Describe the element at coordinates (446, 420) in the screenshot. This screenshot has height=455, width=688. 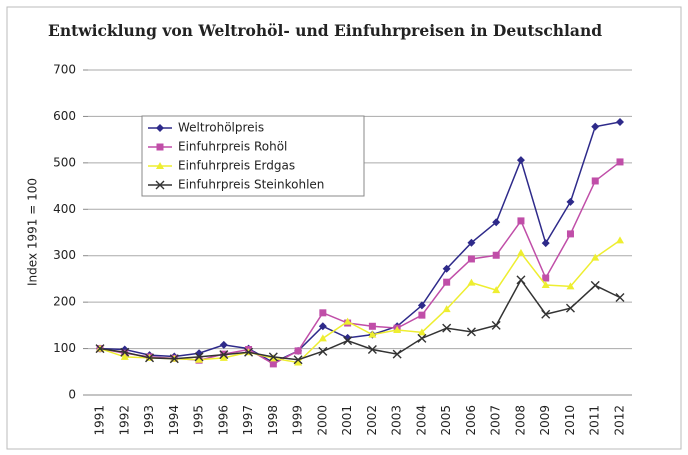
I see `x-tick-label: 2005` at that location.